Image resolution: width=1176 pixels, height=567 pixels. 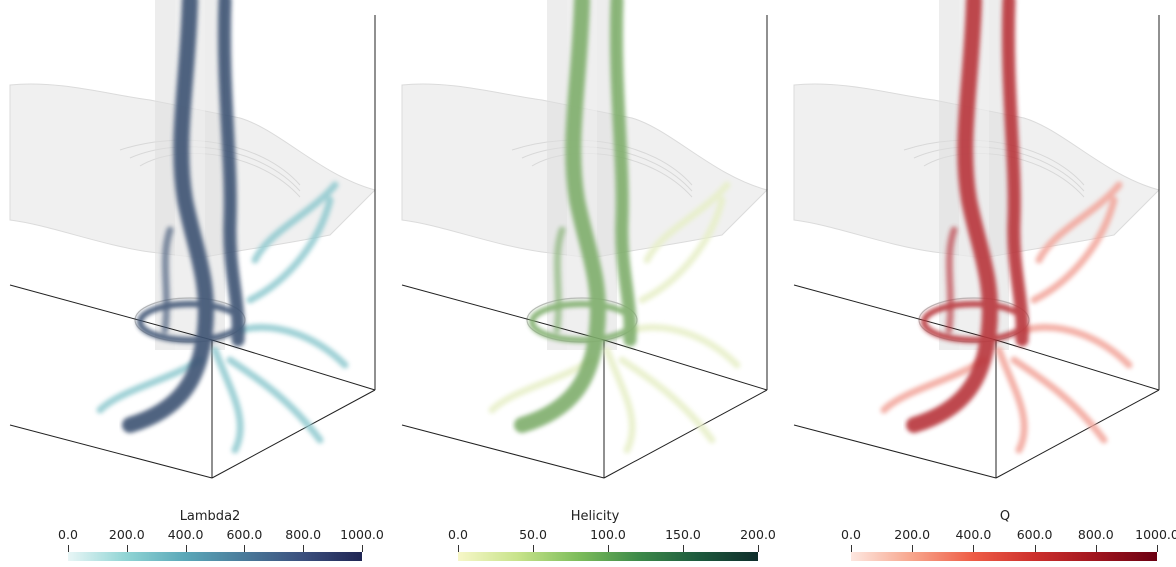 I want to click on colorbar-title: Helicity, so click(x=595, y=516).